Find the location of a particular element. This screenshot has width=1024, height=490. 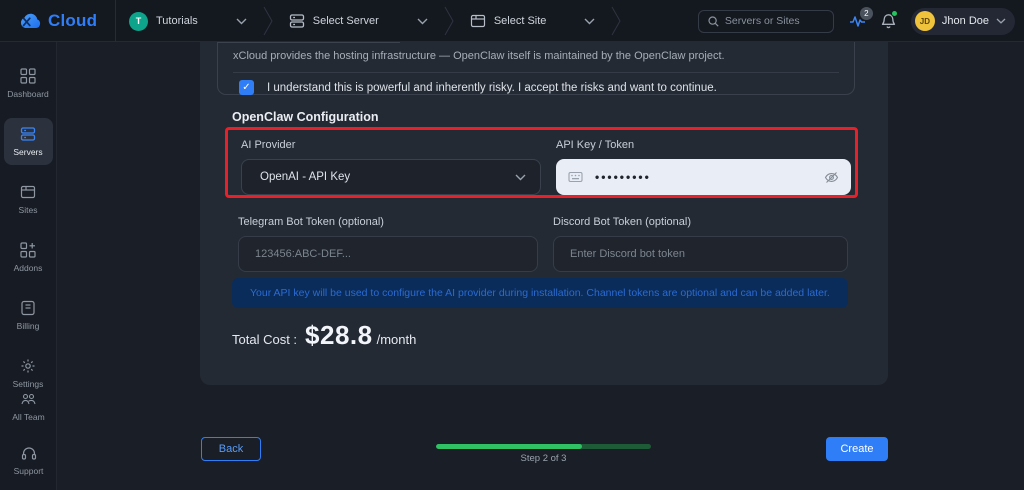

sidebar-item-label: Addons is located at coordinates (28, 268).